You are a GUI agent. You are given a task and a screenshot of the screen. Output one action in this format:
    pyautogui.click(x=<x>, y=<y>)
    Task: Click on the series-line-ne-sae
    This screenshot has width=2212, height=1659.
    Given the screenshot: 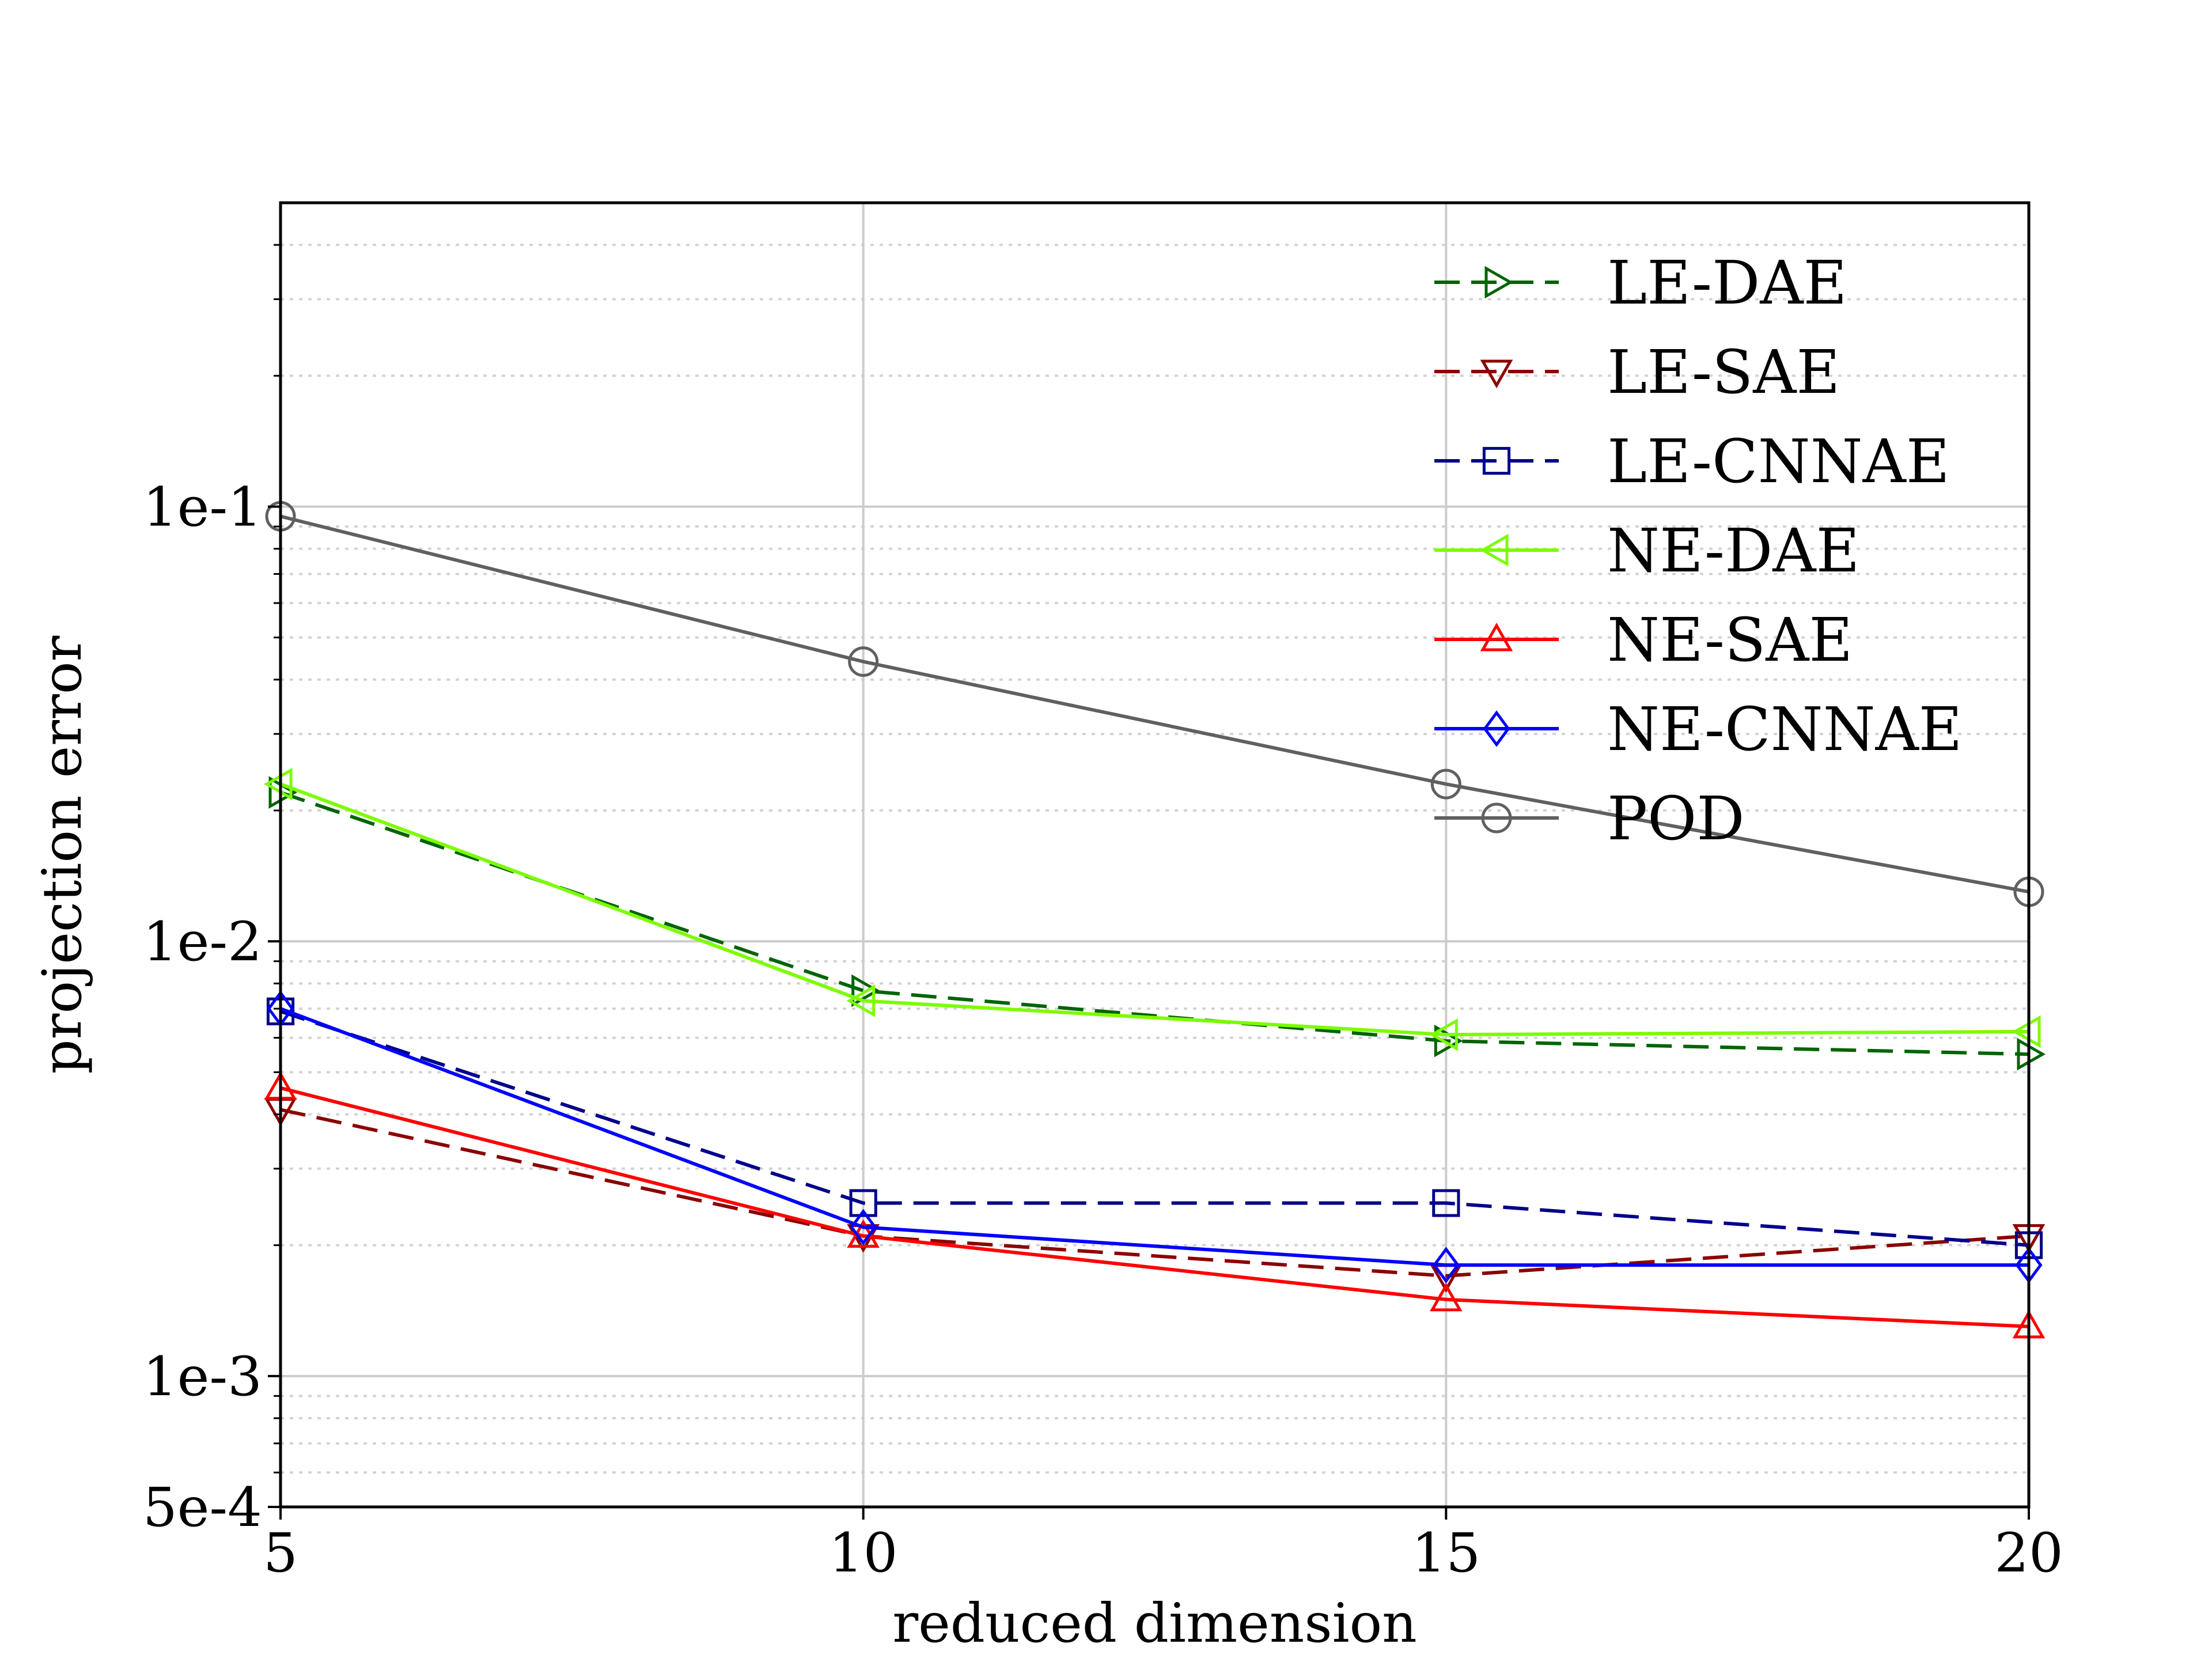 What is the action you would take?
    pyautogui.click(x=1154, y=1207)
    